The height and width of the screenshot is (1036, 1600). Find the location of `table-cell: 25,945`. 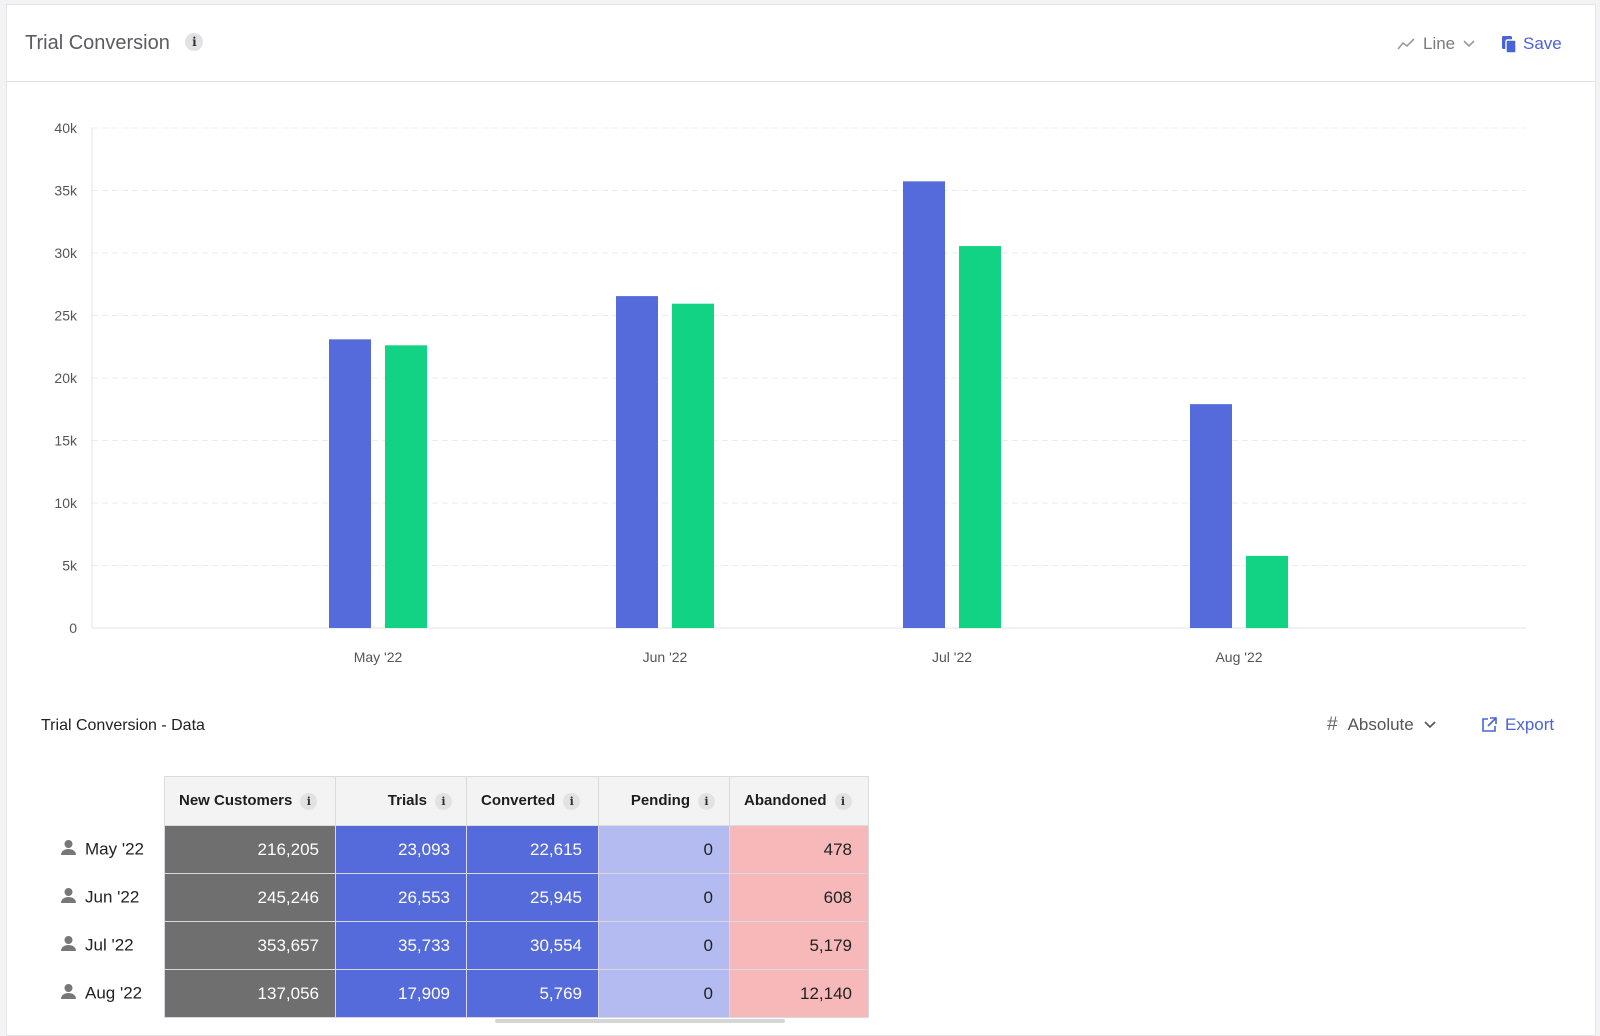

table-cell: 25,945 is located at coordinates (532, 897).